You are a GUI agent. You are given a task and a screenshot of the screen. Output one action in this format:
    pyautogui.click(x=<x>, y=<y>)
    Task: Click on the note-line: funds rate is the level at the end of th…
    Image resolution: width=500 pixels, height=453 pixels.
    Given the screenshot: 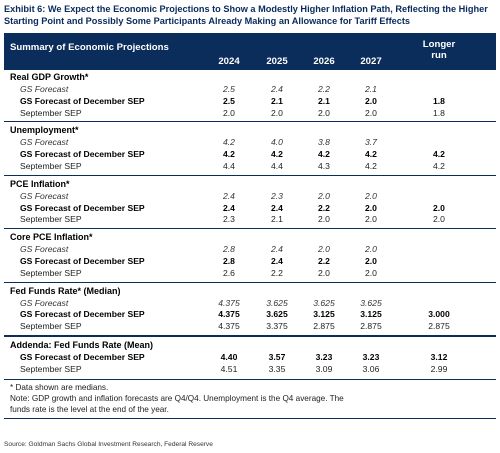 What is the action you would take?
    pyautogui.click(x=89, y=409)
    